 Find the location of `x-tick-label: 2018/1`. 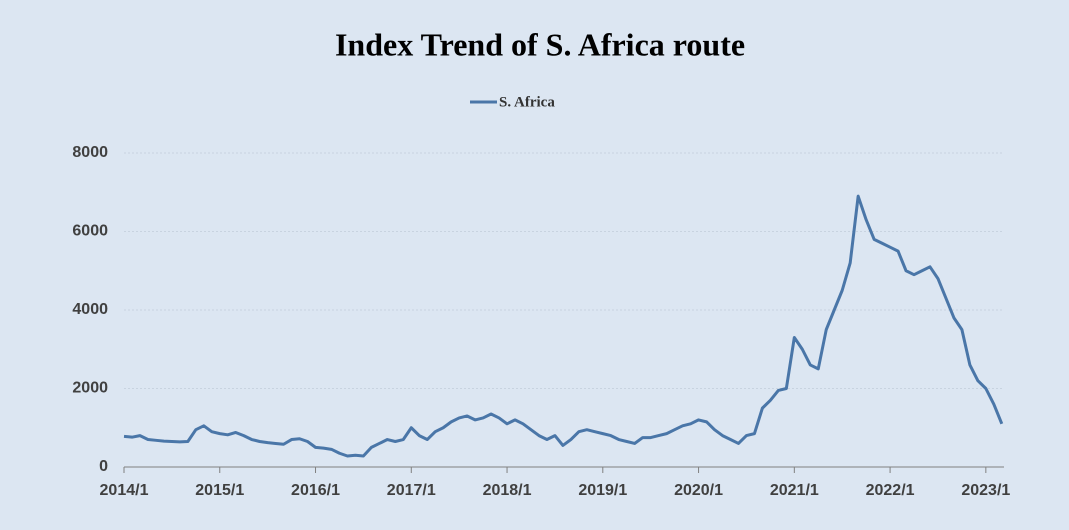

x-tick-label: 2018/1 is located at coordinates (507, 490).